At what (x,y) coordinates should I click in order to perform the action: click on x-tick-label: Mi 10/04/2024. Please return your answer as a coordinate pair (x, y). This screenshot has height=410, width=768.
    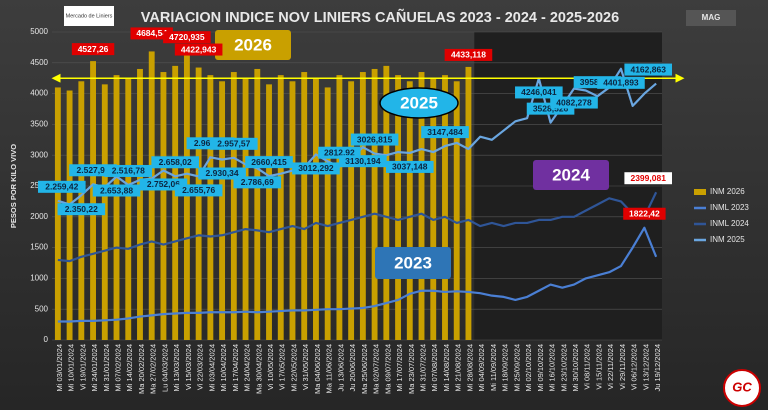
    Looking at the image, I should click on (223, 368).